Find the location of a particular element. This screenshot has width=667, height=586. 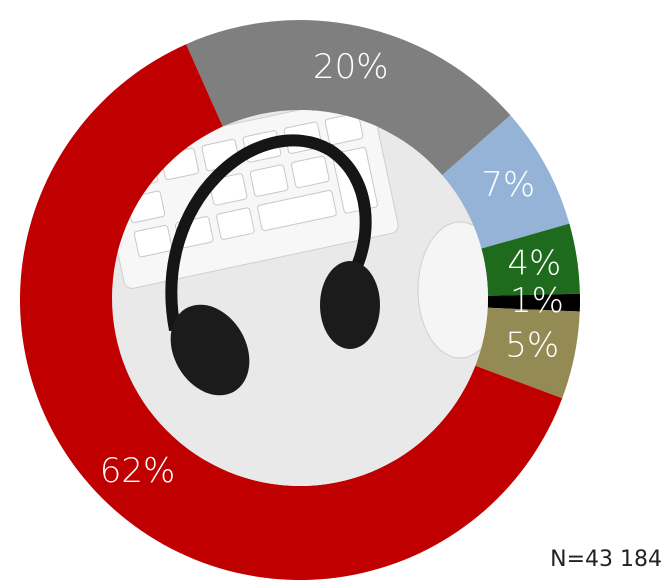

data-label: 62% is located at coordinates (138, 471).